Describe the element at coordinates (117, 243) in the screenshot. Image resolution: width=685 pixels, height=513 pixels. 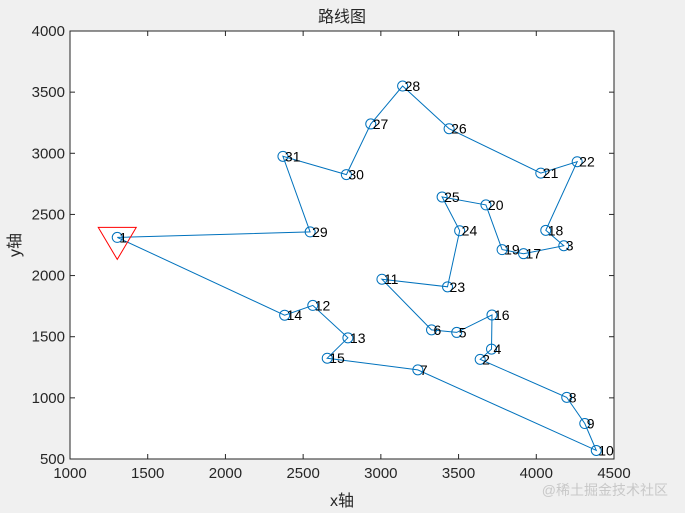
I see `start-marker` at that location.